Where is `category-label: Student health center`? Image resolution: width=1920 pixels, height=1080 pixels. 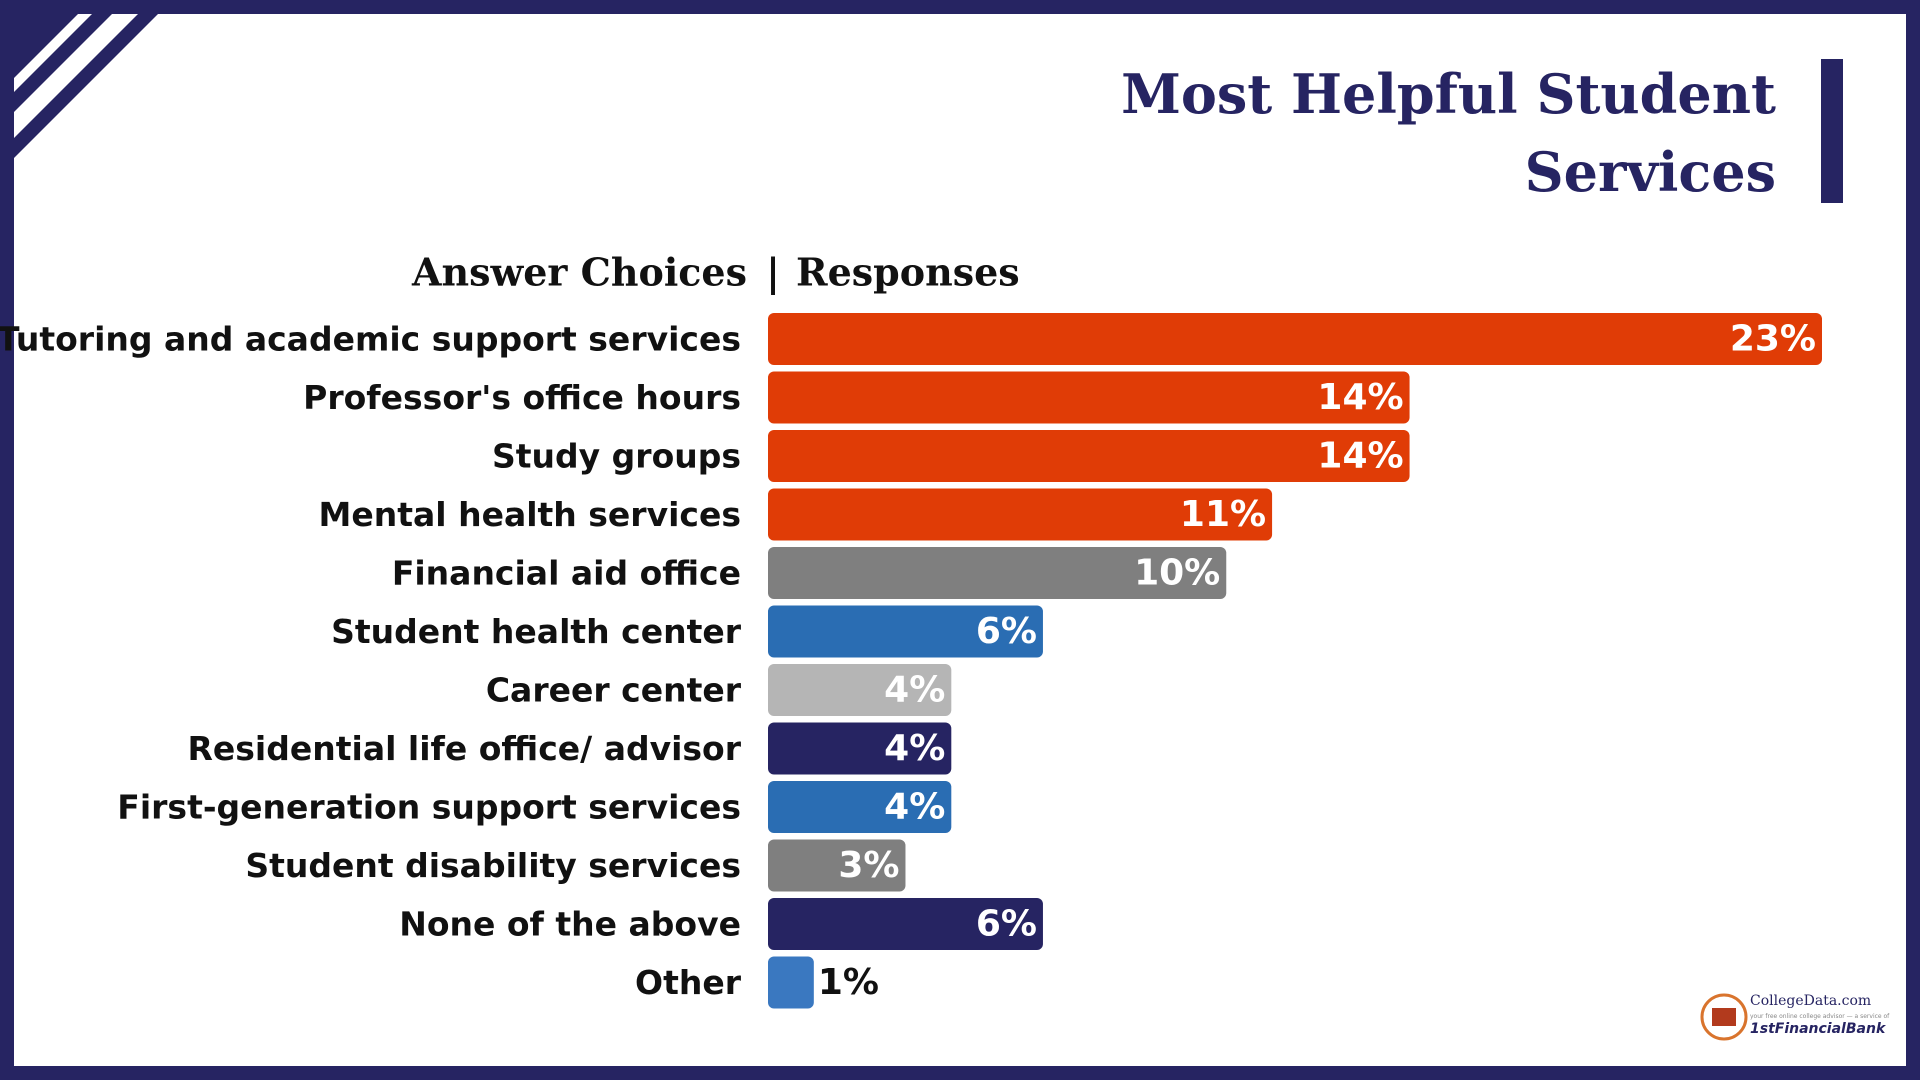 category-label: Student health center is located at coordinates (536, 631).